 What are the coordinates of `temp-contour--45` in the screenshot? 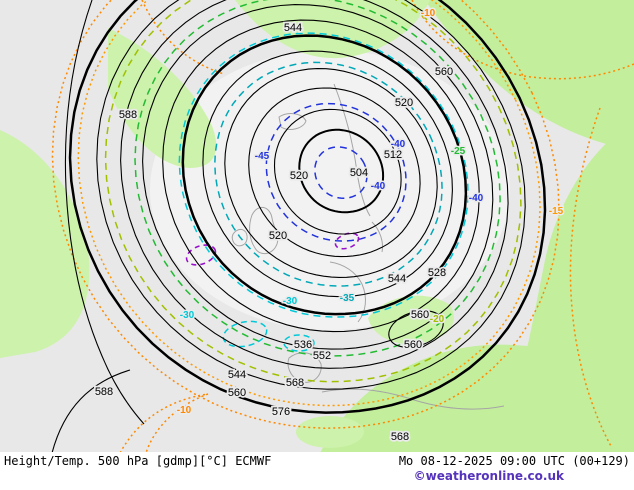 It's located at (341, 172).